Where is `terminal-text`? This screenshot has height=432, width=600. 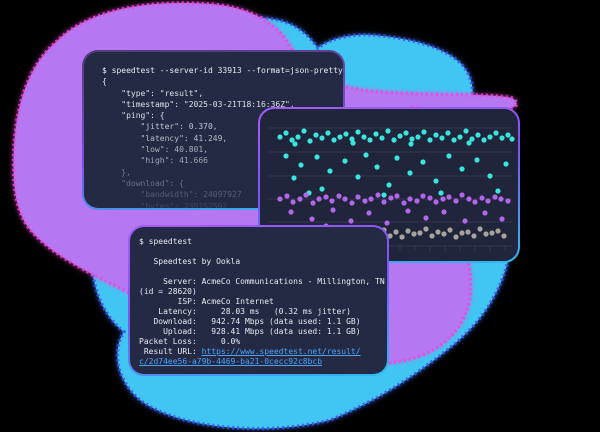 terminal-text is located at coordinates (141, 251).